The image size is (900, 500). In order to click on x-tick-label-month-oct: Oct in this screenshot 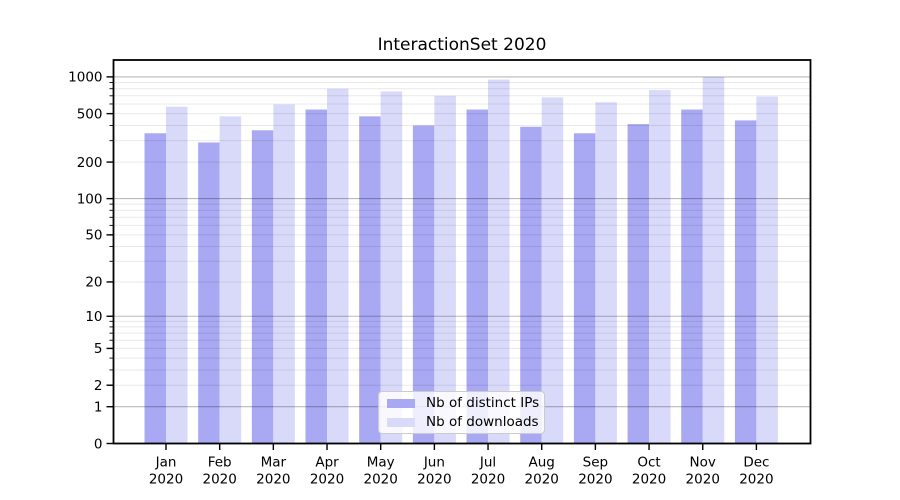, I will do `click(648, 463)`.